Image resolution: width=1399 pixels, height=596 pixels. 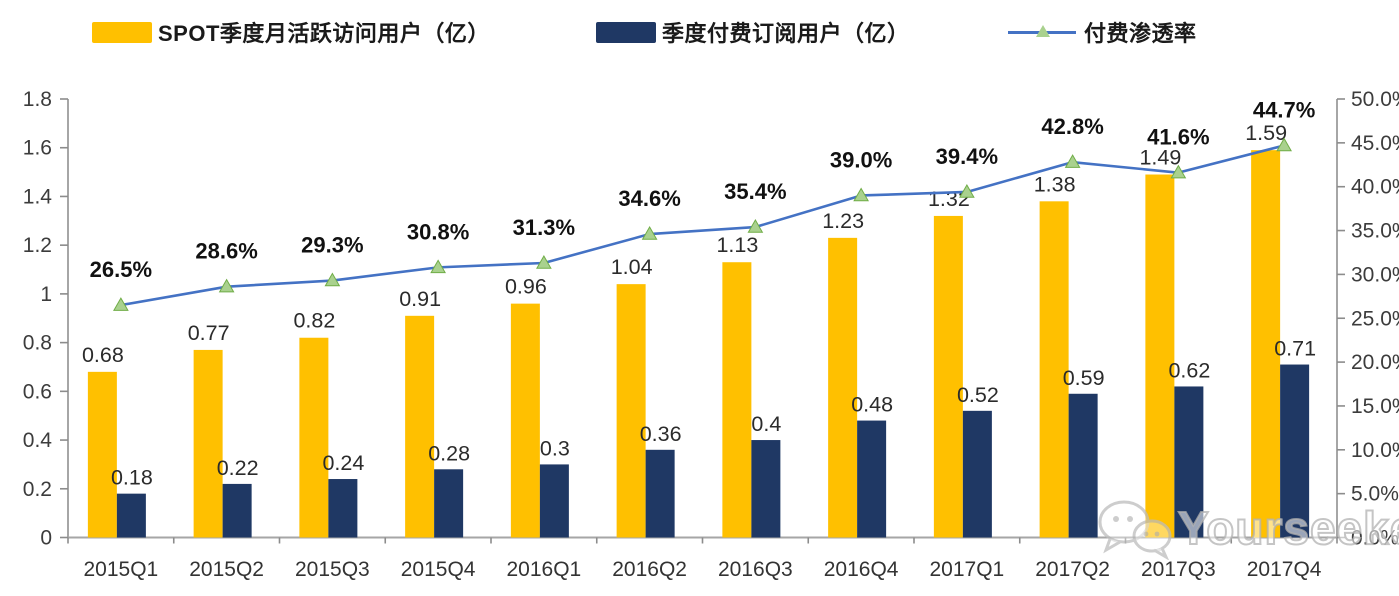 I want to click on mau-value-label: 0.91, so click(x=420, y=299).